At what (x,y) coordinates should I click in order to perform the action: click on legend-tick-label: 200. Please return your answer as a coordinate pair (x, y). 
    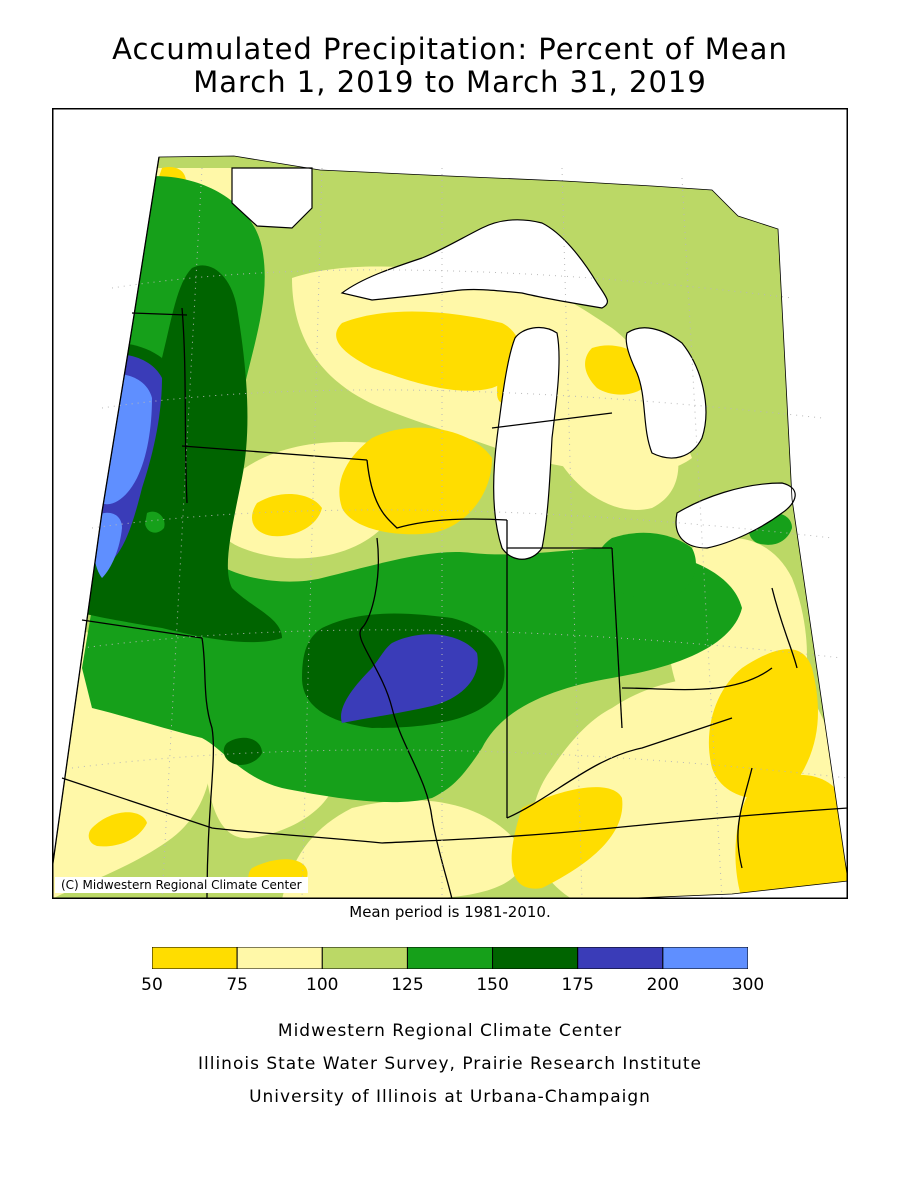
    Looking at the image, I should click on (663, 985).